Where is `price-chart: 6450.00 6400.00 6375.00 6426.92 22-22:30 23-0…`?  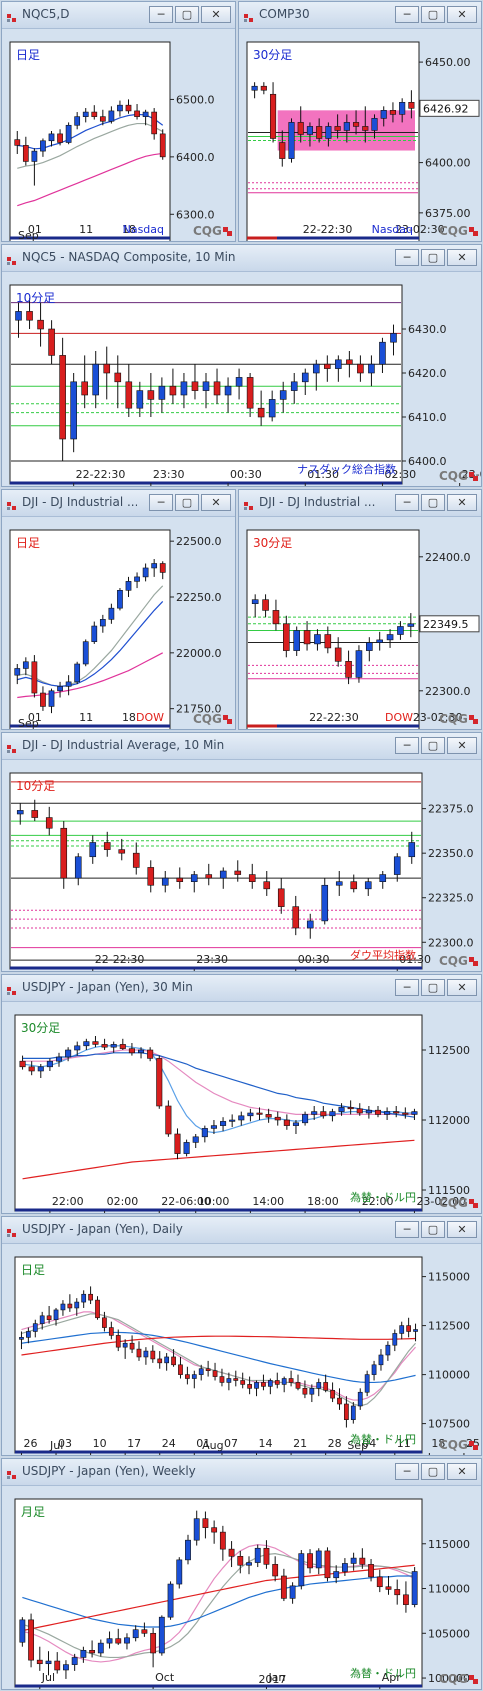
price-chart: 6450.00 6400.00 6375.00 6426.92 22-22:30 23-0… is located at coordinates (360, 134).